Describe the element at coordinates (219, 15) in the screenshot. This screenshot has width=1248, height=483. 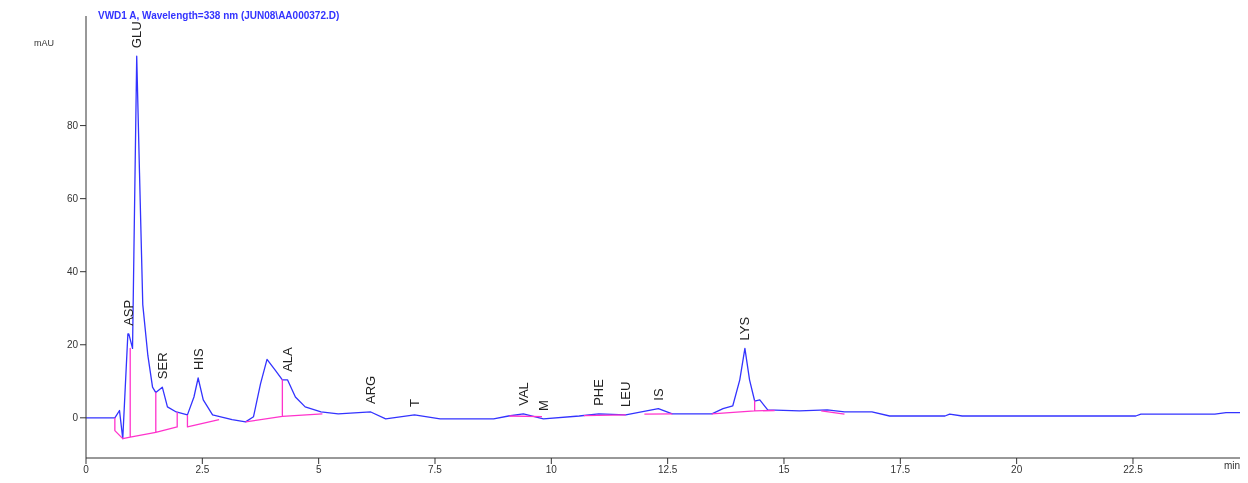
I see `chart-title: VWD1 A, Wavelength=338 nm (JUN08\AA000372.D)` at that location.